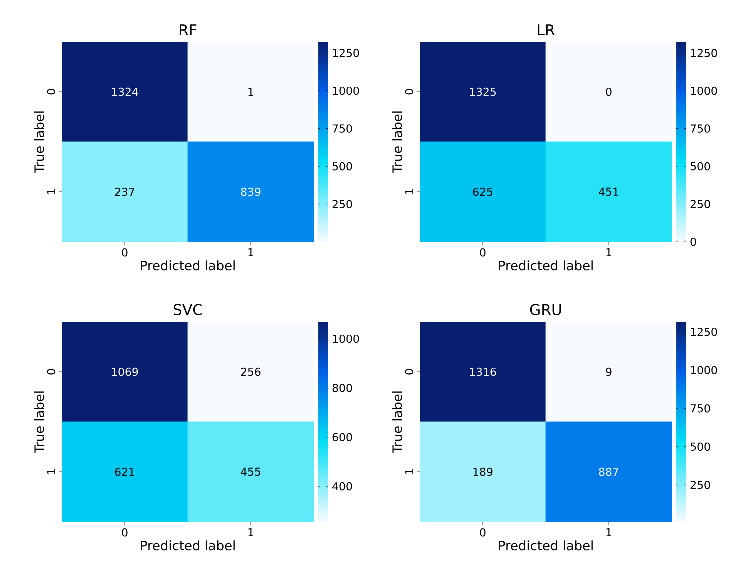  What do you see at coordinates (482, 192) in the screenshot?
I see `data-label: 625` at bounding box center [482, 192].